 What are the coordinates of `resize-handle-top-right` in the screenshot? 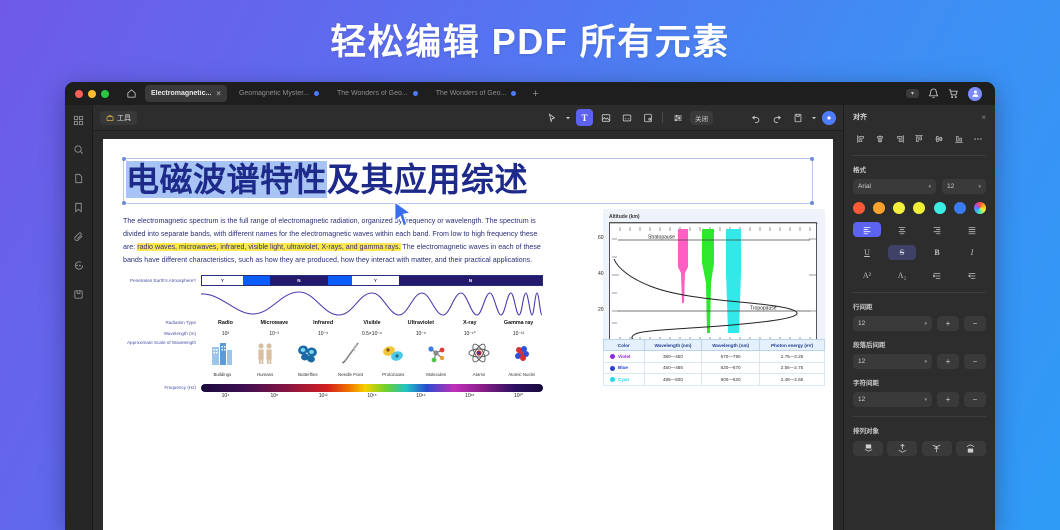 It's located at (812, 159).